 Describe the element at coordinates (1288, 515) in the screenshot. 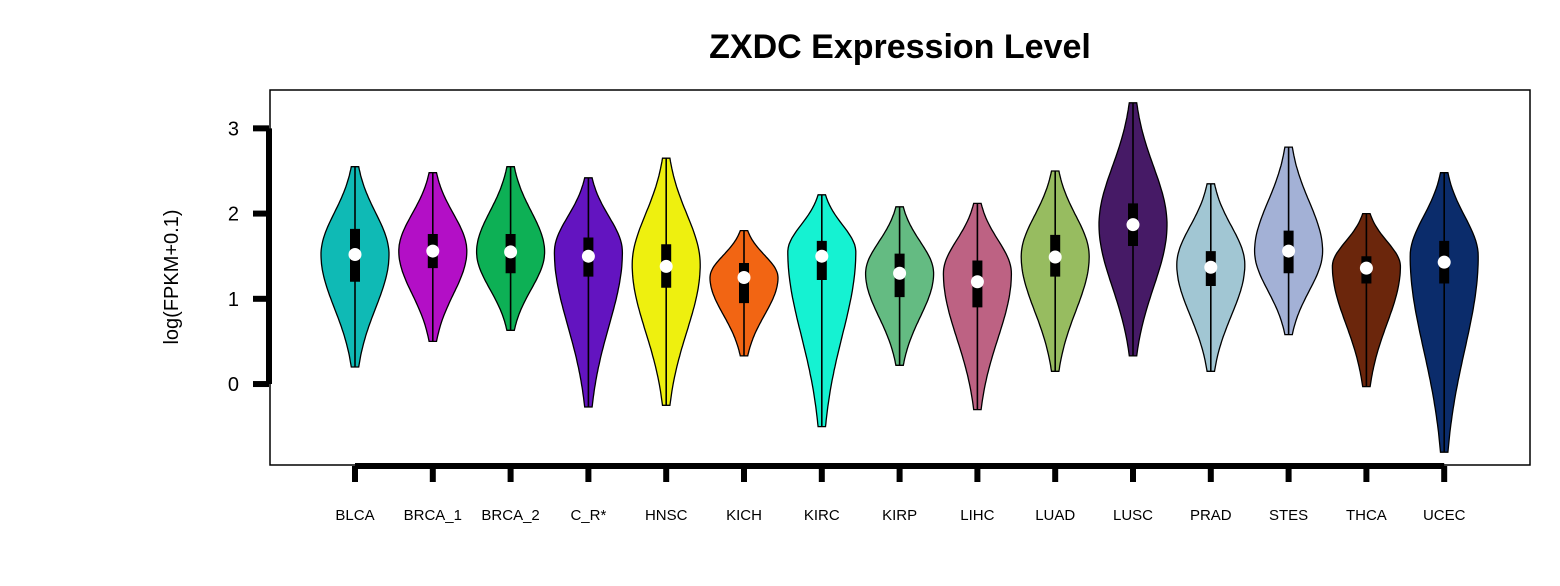

I see `x-tick-label: STES` at that location.